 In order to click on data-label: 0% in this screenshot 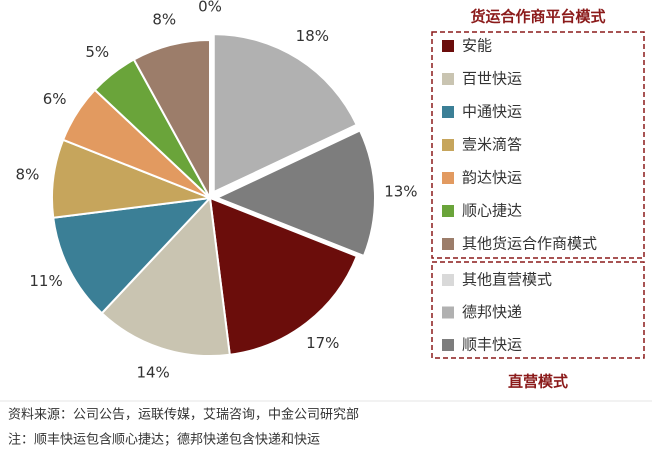, I will do `click(210, 8)`.